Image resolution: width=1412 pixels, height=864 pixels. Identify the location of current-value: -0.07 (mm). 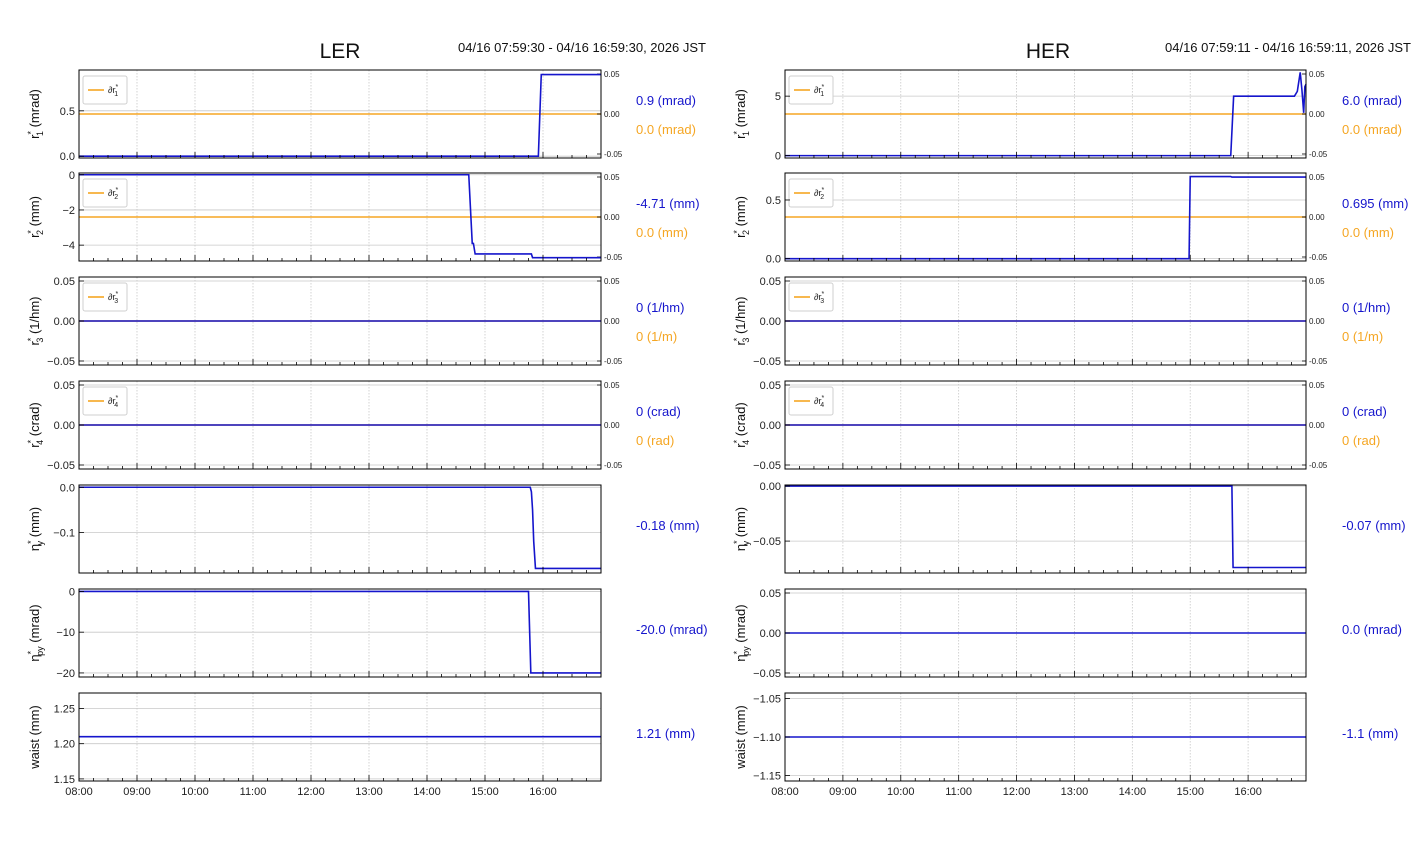
(1374, 525).